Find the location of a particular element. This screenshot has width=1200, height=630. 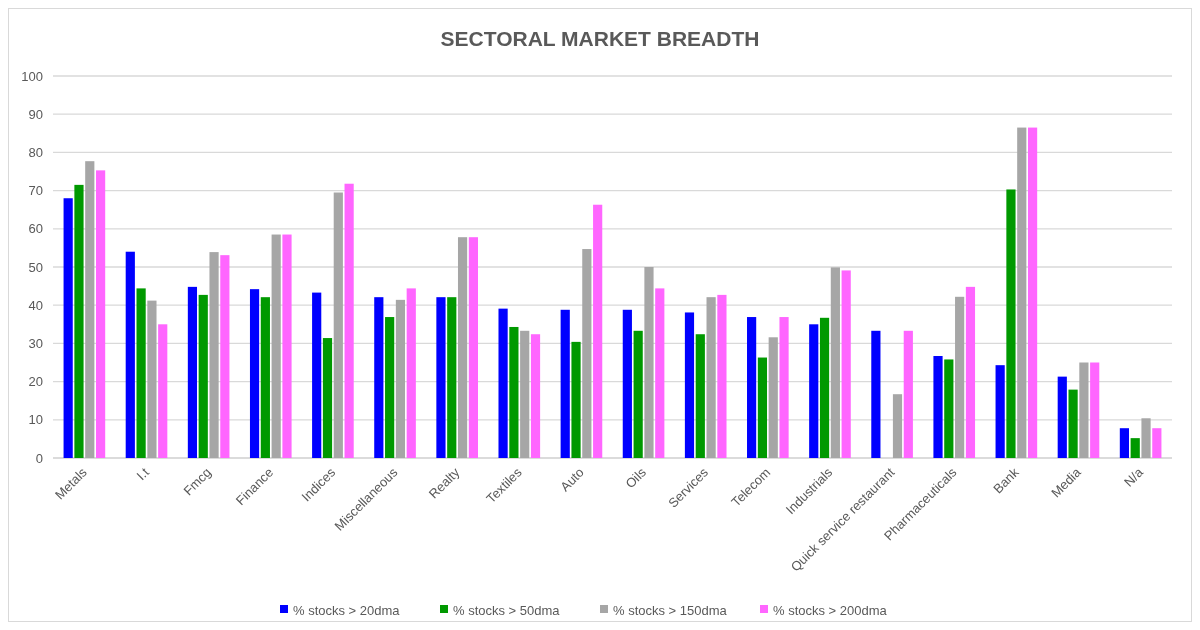

y-tick-label: 40 is located at coordinates (35, 305).